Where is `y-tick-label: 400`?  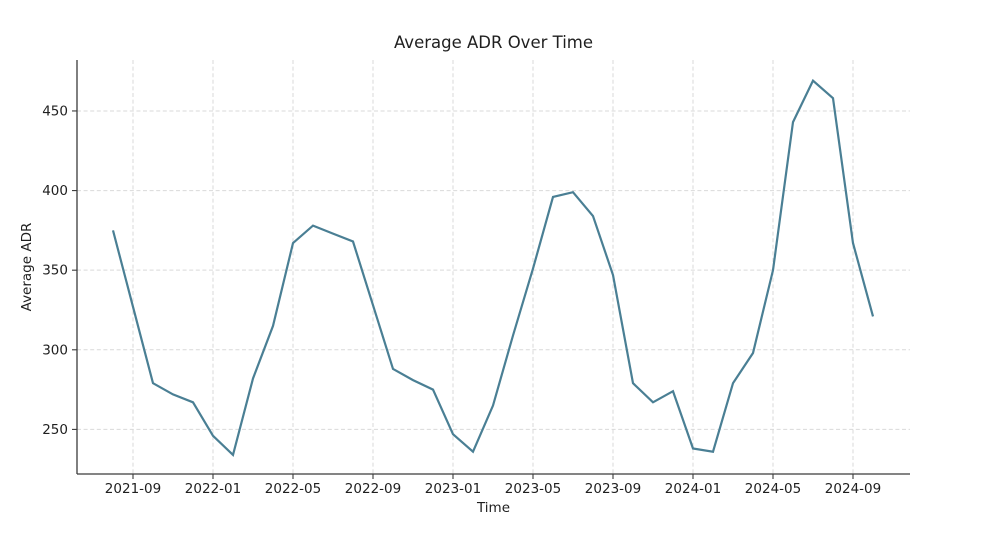
y-tick-label: 400 is located at coordinates (55, 191).